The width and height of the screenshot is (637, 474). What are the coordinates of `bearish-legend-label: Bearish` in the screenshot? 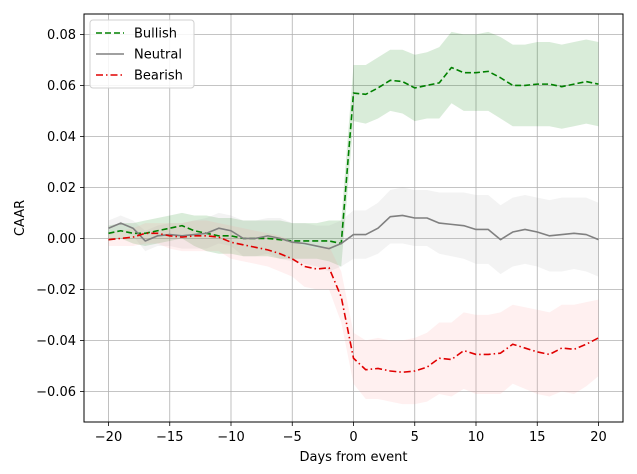 It's located at (158, 76).